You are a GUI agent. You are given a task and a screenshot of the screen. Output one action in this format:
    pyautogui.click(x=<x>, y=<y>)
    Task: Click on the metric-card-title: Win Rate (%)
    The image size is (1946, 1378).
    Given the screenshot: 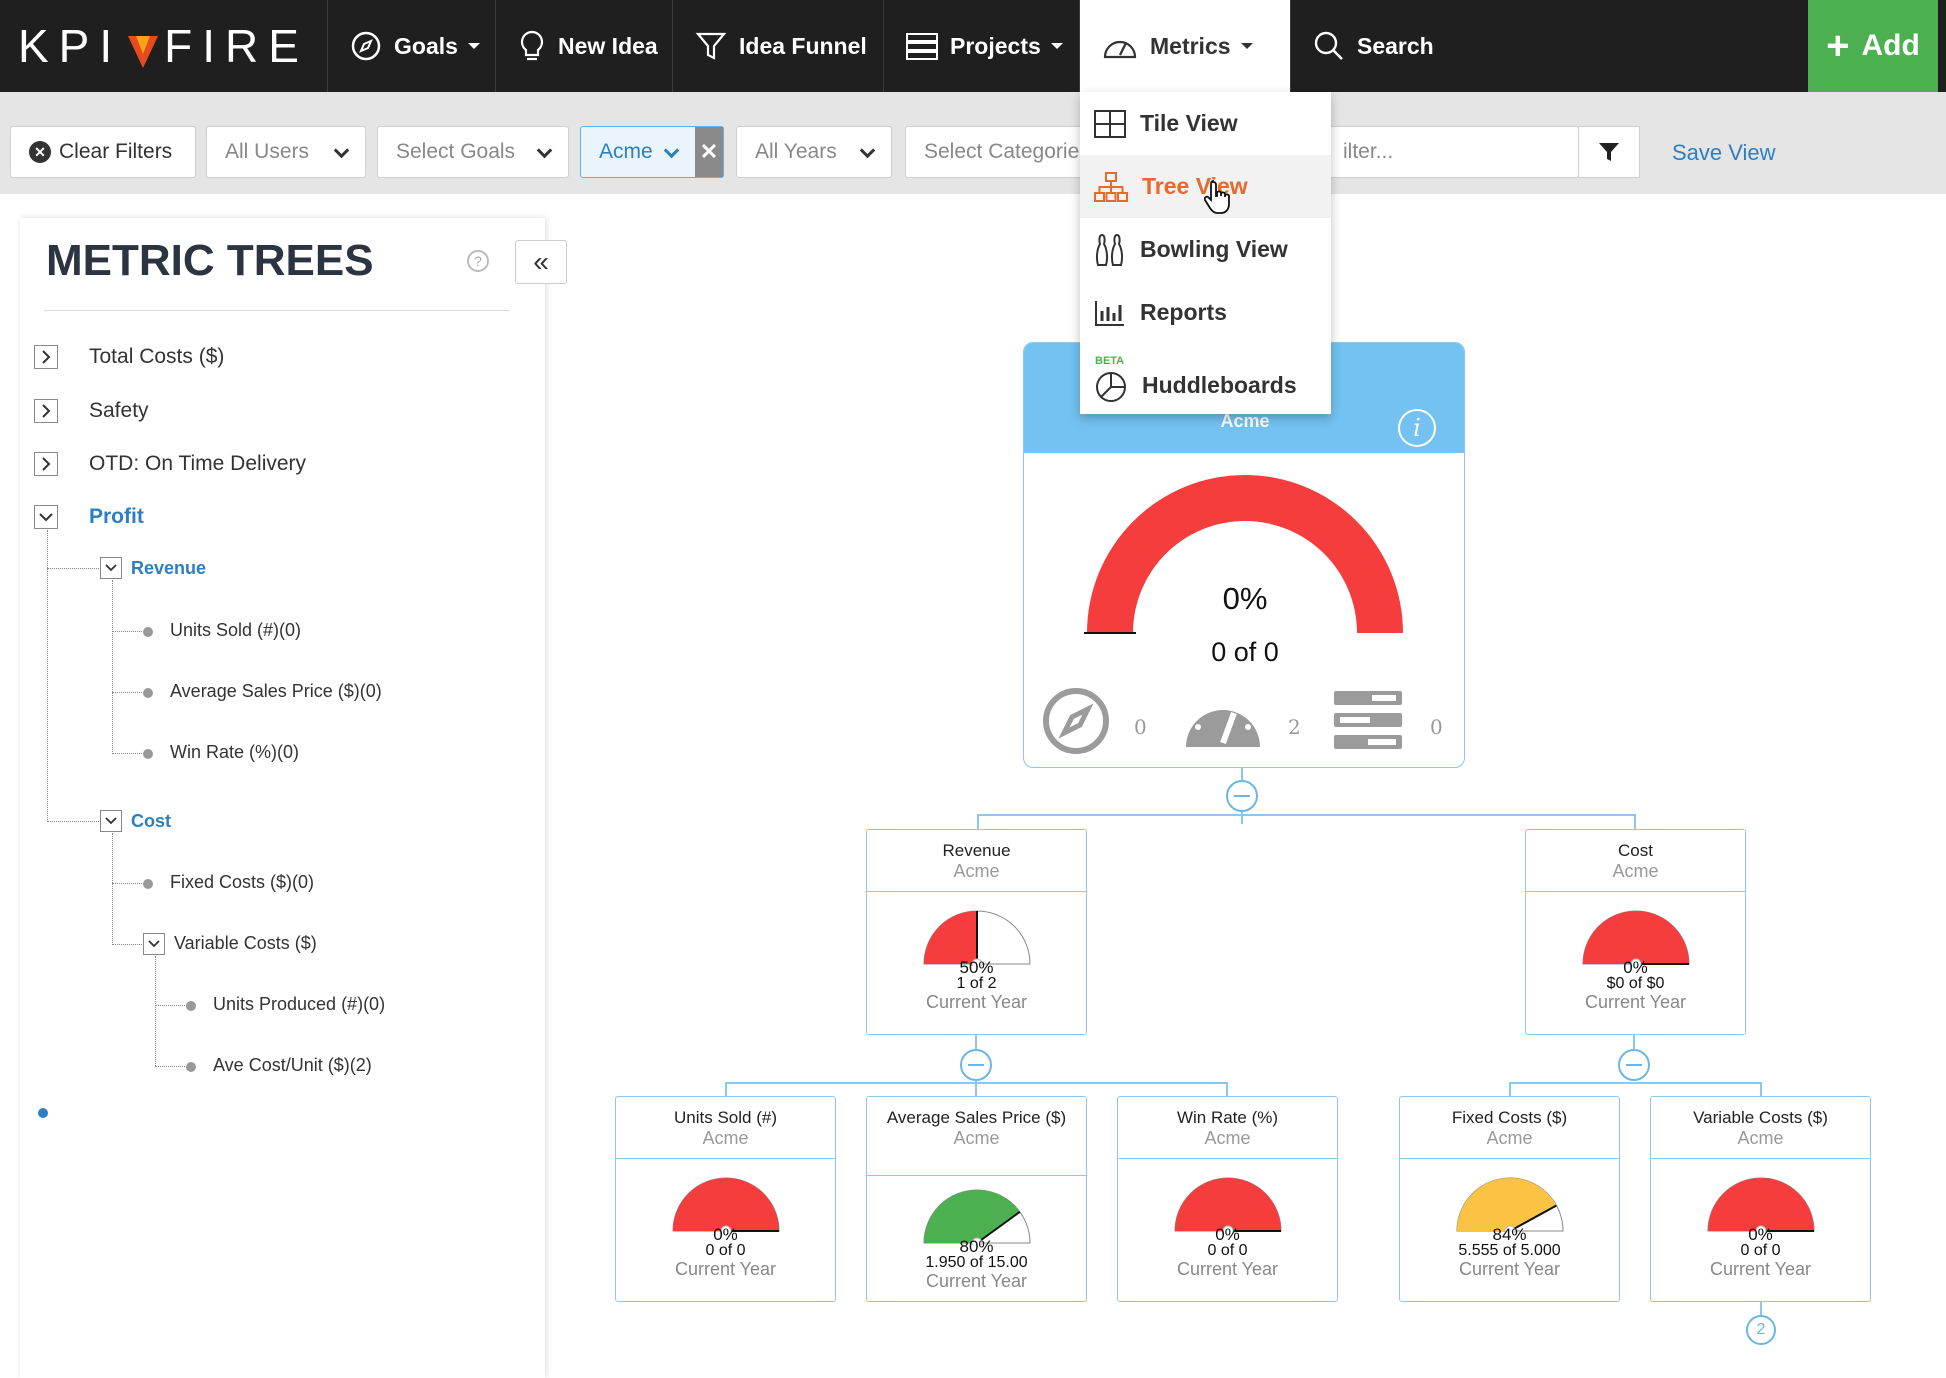 What is the action you would take?
    pyautogui.click(x=1227, y=1117)
    